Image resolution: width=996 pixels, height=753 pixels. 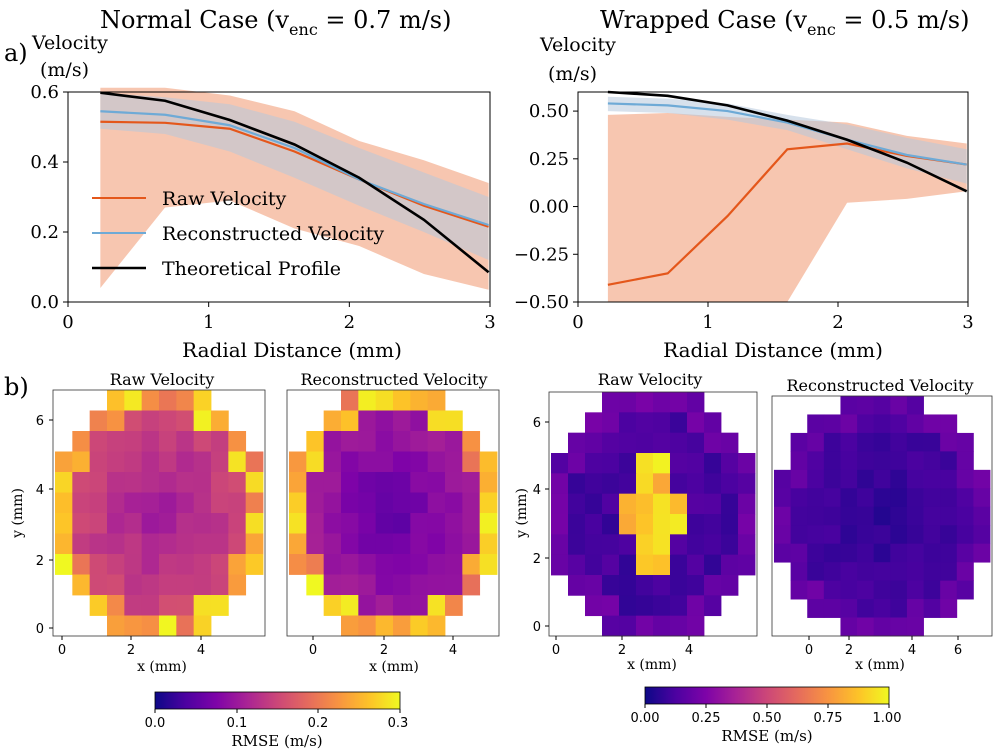 What do you see at coordinates (44, 92) in the screenshot?
I see `y-tick-label: 0.6` at bounding box center [44, 92].